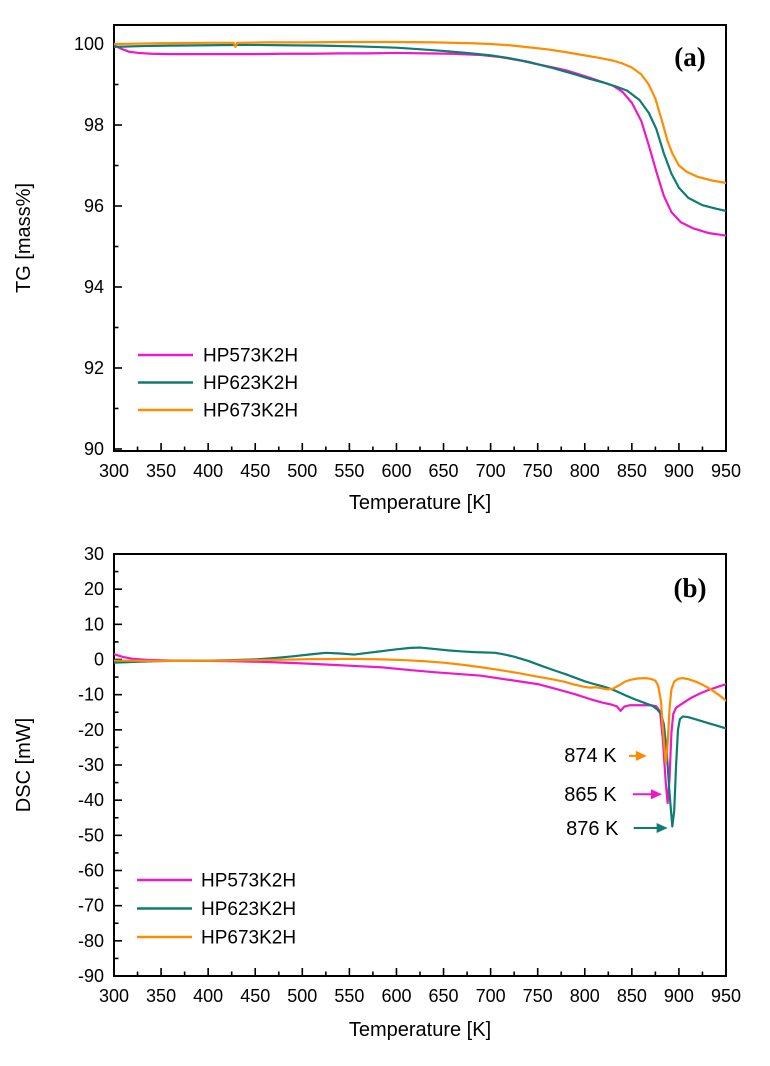 Image resolution: width=770 pixels, height=1066 pixels. What do you see at coordinates (690, 588) in the screenshot?
I see `panel-label: (b)` at bounding box center [690, 588].